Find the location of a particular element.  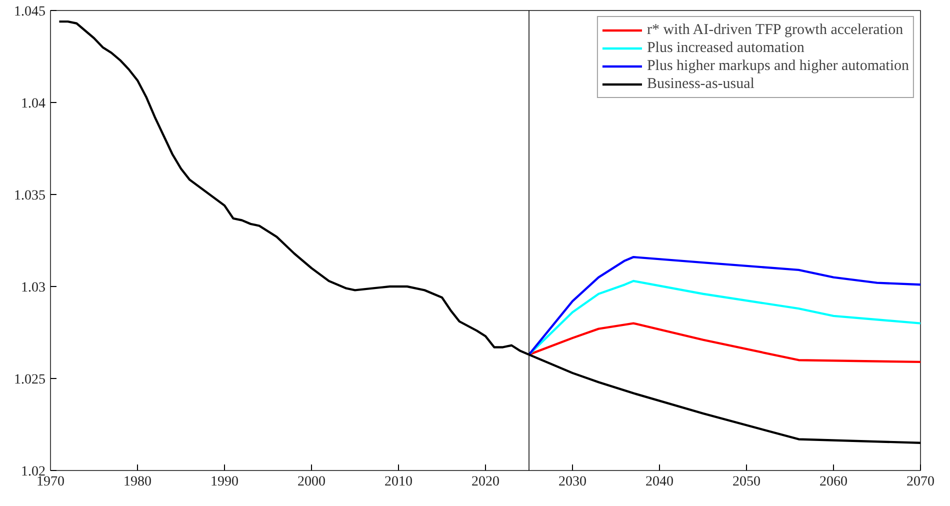

legend-label: Business-as-usual is located at coordinates (700, 84).